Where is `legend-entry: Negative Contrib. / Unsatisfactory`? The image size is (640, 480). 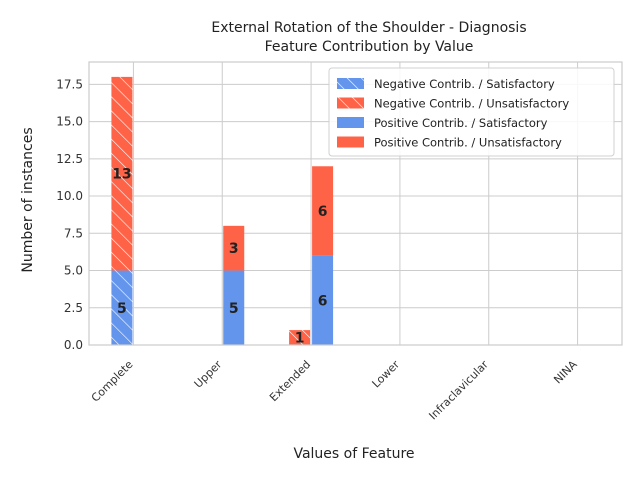 legend-entry: Negative Contrib. / Unsatisfactory is located at coordinates (471, 104).